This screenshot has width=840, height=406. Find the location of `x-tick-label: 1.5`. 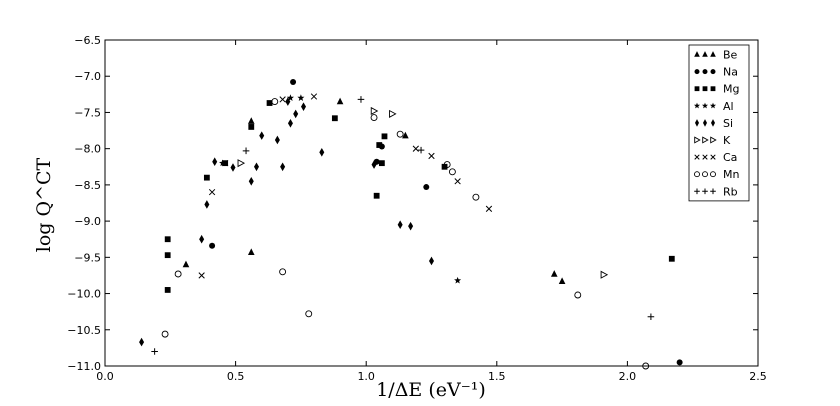

x-tick-label: 1.5 is located at coordinates (497, 376).